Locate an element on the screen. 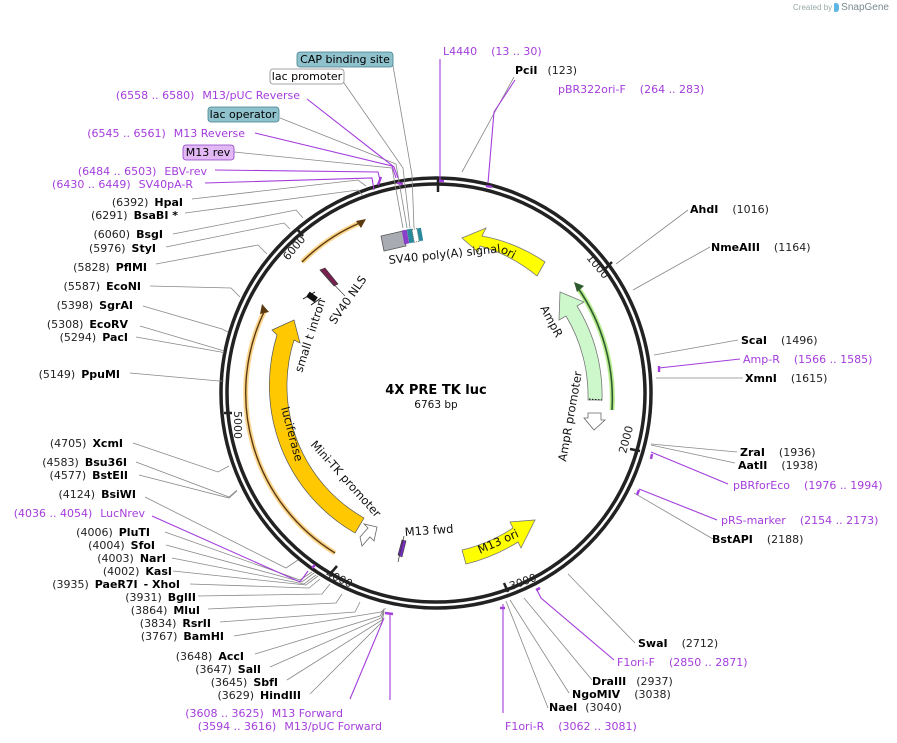 This screenshot has width=897, height=743. svg-text: CAP binding site is located at coordinates (345, 59).